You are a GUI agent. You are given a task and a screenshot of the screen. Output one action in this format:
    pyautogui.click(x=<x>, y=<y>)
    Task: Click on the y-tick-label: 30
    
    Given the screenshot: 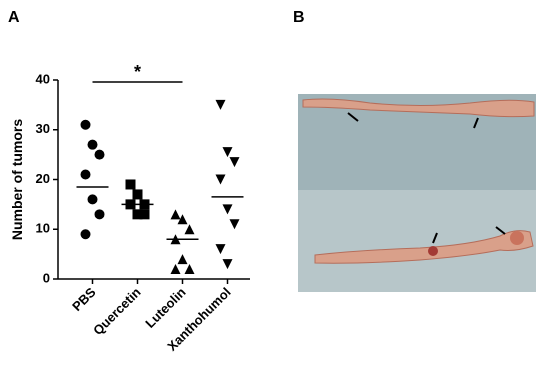 What is the action you would take?
    pyautogui.click(x=43, y=128)
    